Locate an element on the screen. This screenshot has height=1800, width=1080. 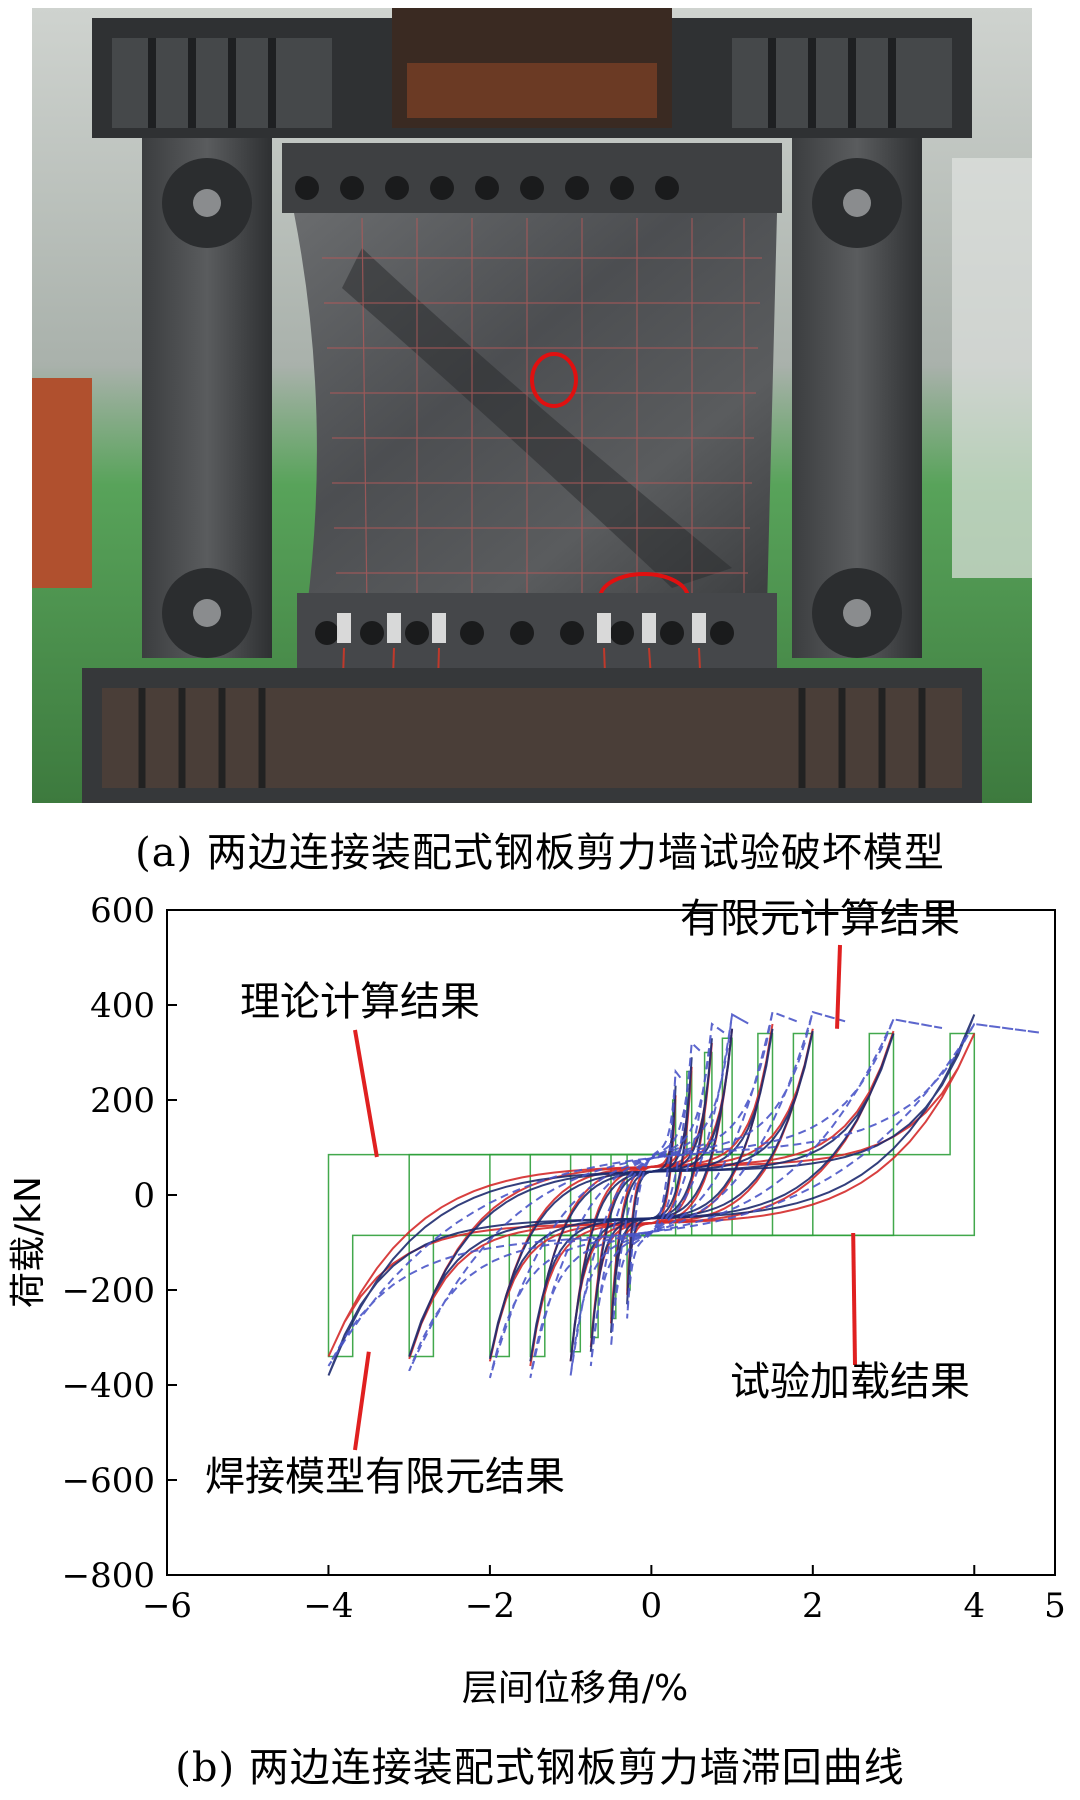
y-tick-label: 600 is located at coordinates (122, 911).